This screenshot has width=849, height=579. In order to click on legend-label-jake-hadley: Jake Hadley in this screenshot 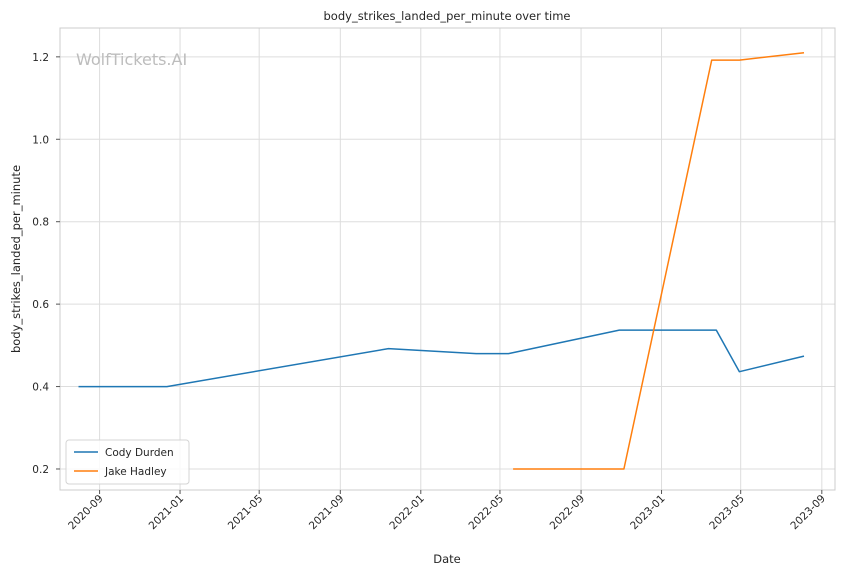, I will do `click(135, 472)`.